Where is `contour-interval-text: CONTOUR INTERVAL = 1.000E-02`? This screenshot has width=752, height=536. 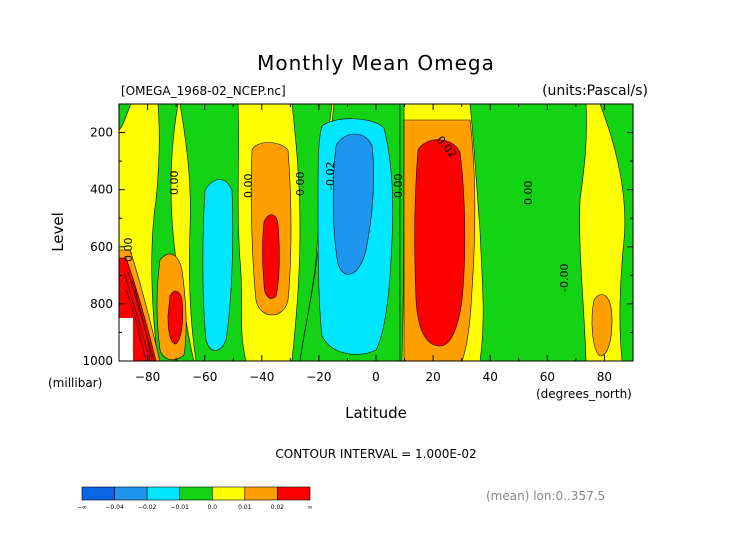
contour-interval-text: CONTOUR INTERVAL = 1.000E-02 is located at coordinates (375, 454).